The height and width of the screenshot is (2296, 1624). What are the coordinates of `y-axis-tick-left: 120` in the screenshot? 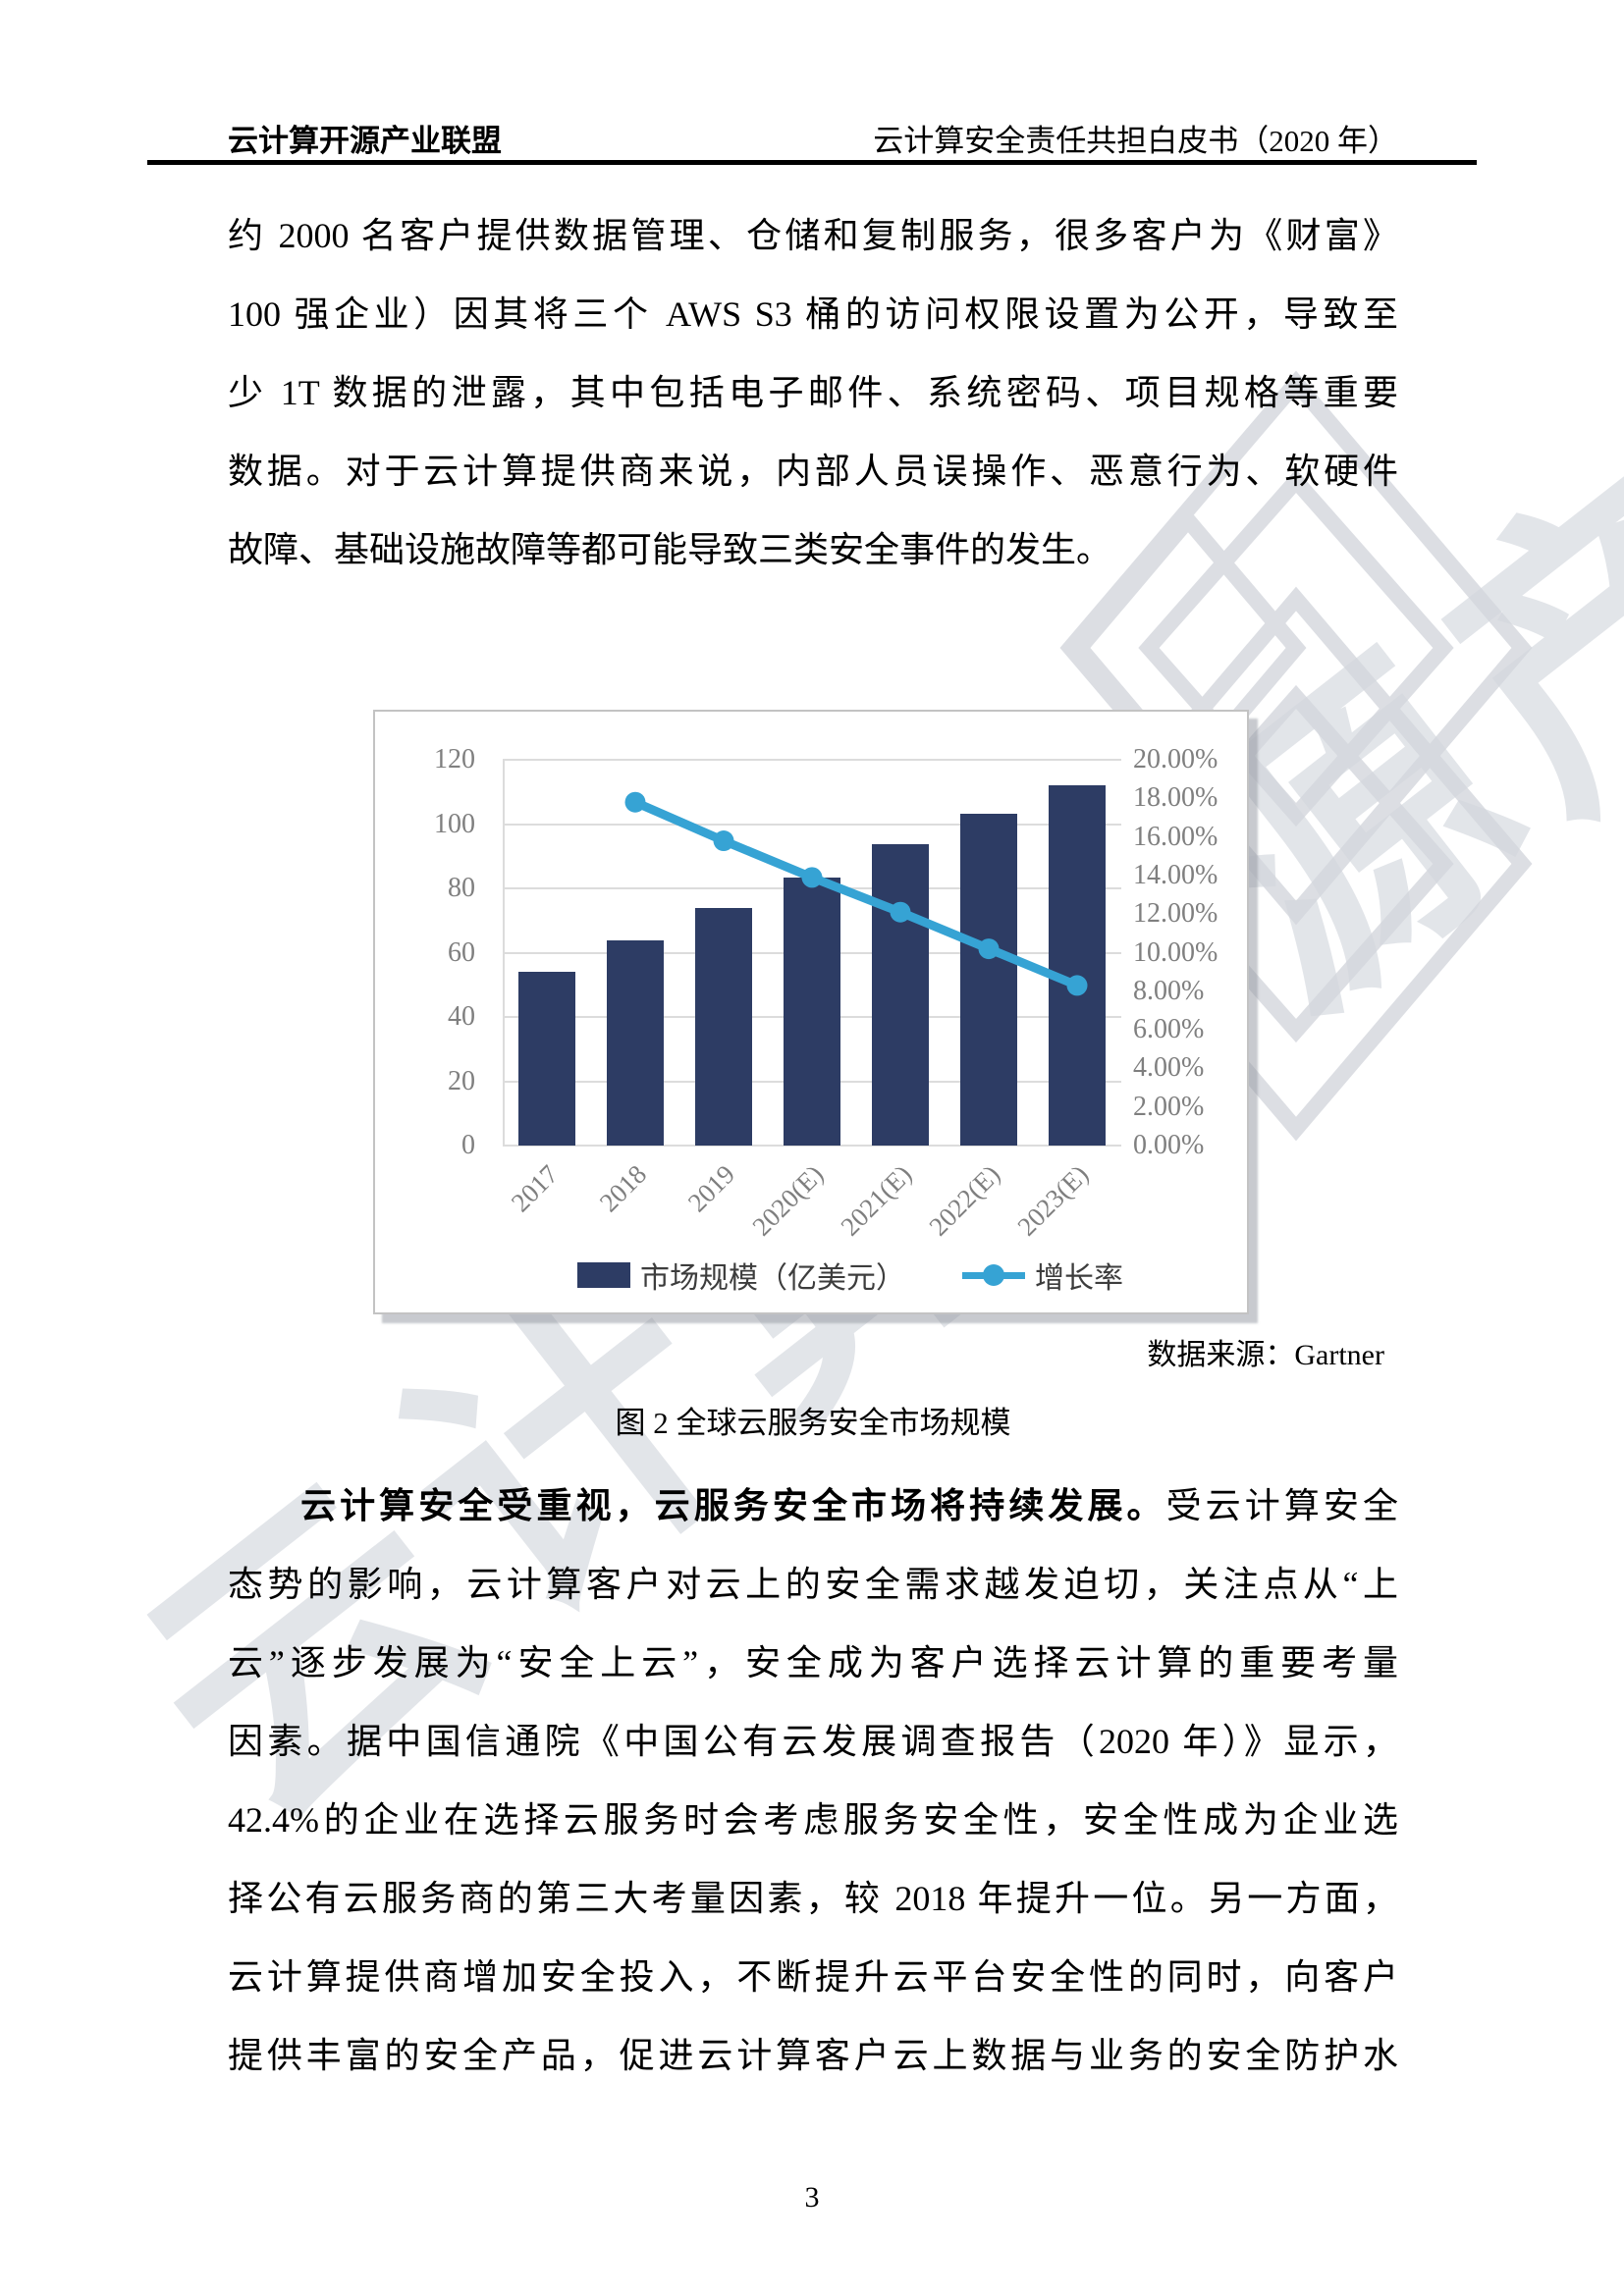 It's located at (454, 759).